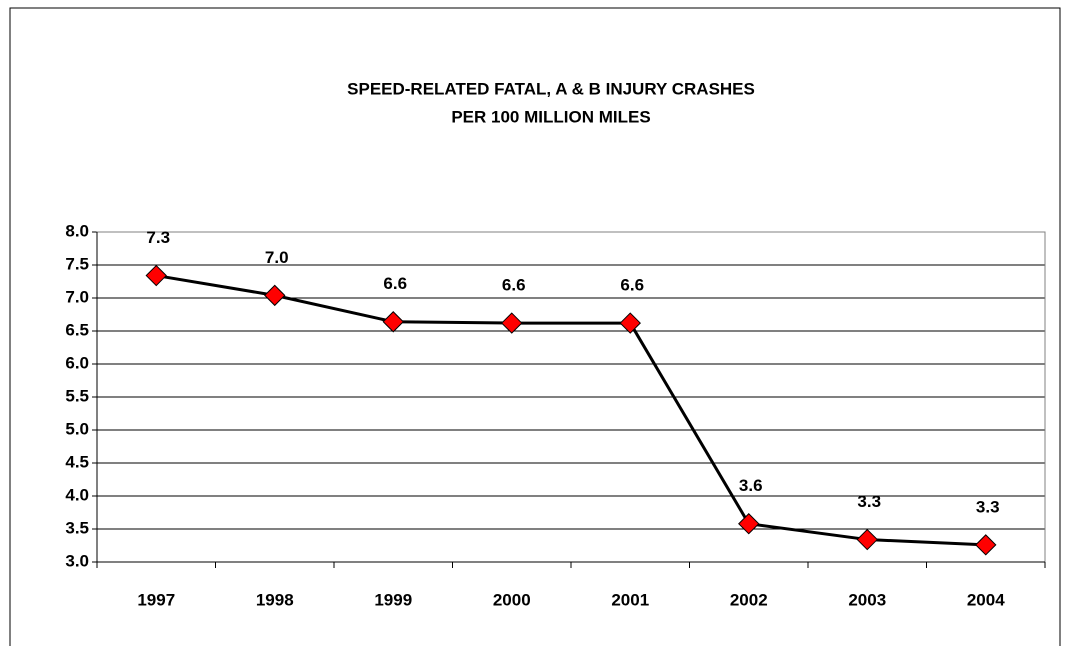  I want to click on data-label: 7.0, so click(277, 257).